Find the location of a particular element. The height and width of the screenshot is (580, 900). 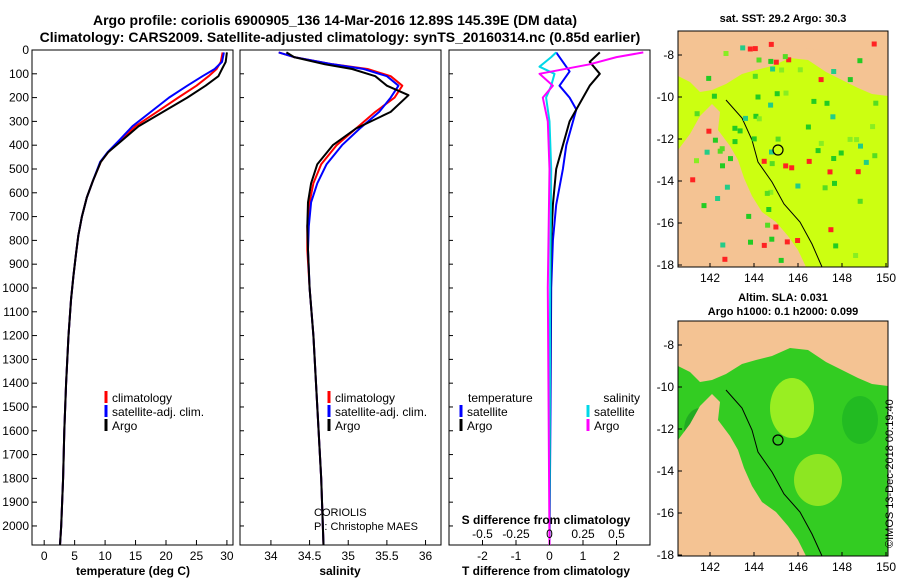

series-line-climatology is located at coordinates (341, 298).